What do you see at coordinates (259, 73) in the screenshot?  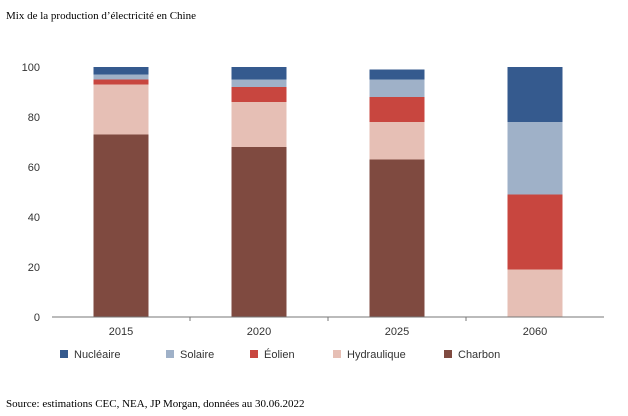 I see `bar-segment-2020-nucléaire` at bounding box center [259, 73].